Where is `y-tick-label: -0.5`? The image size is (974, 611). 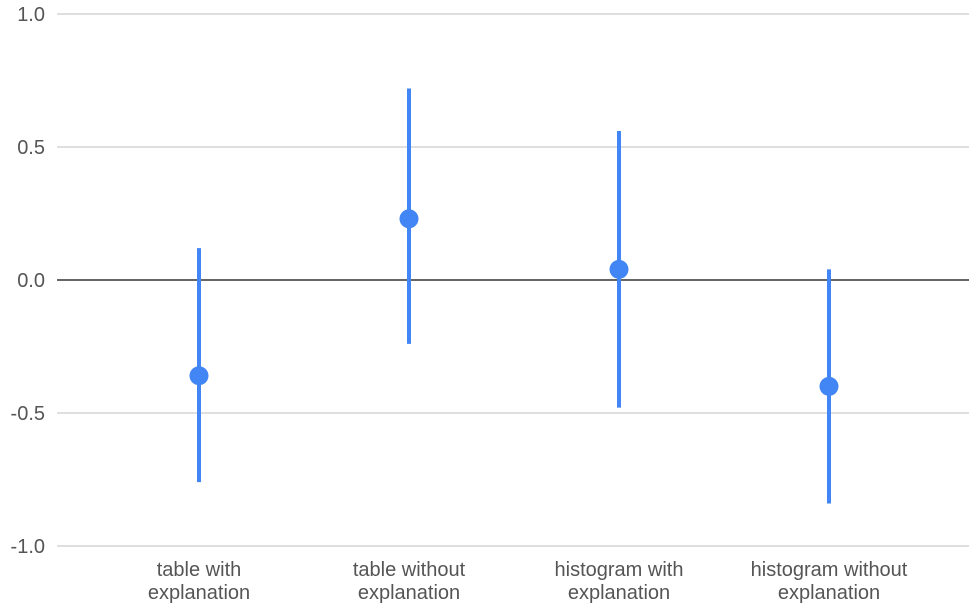
y-tick-label: -0.5 is located at coordinates (28, 414).